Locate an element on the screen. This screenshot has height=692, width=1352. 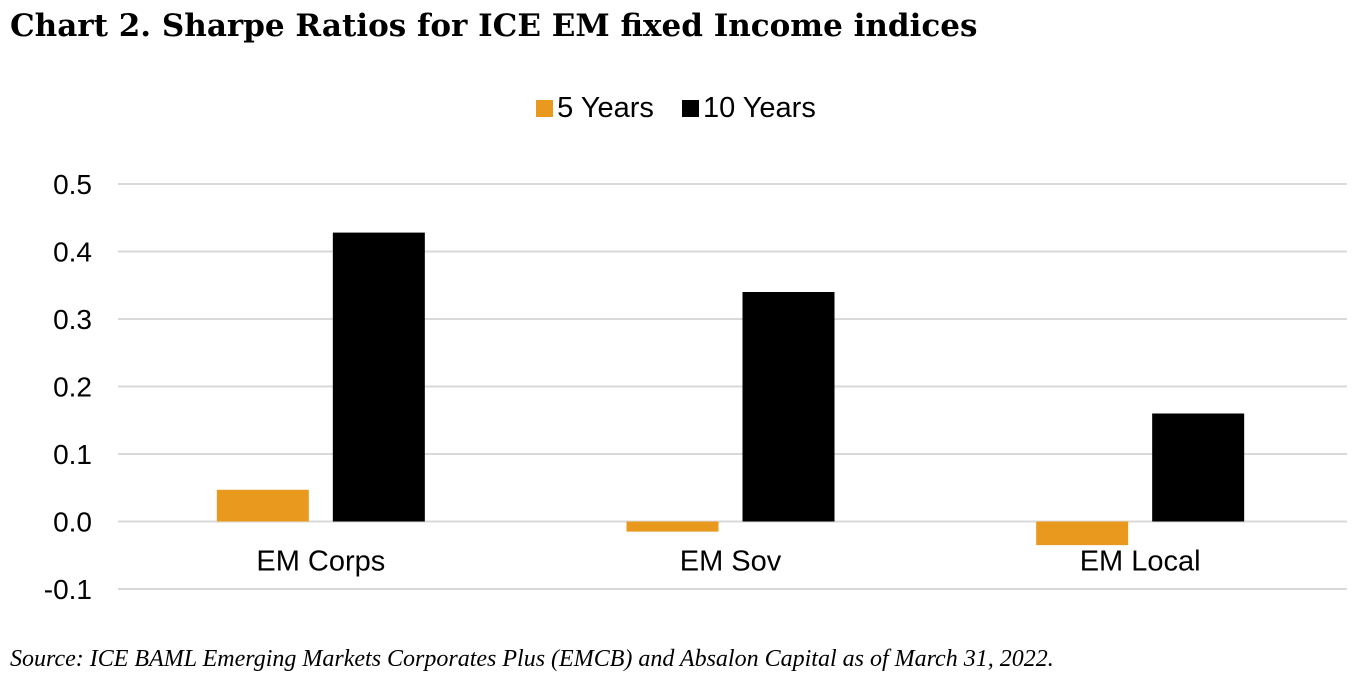
legend-label-5-years: 5 Years is located at coordinates (605, 108).